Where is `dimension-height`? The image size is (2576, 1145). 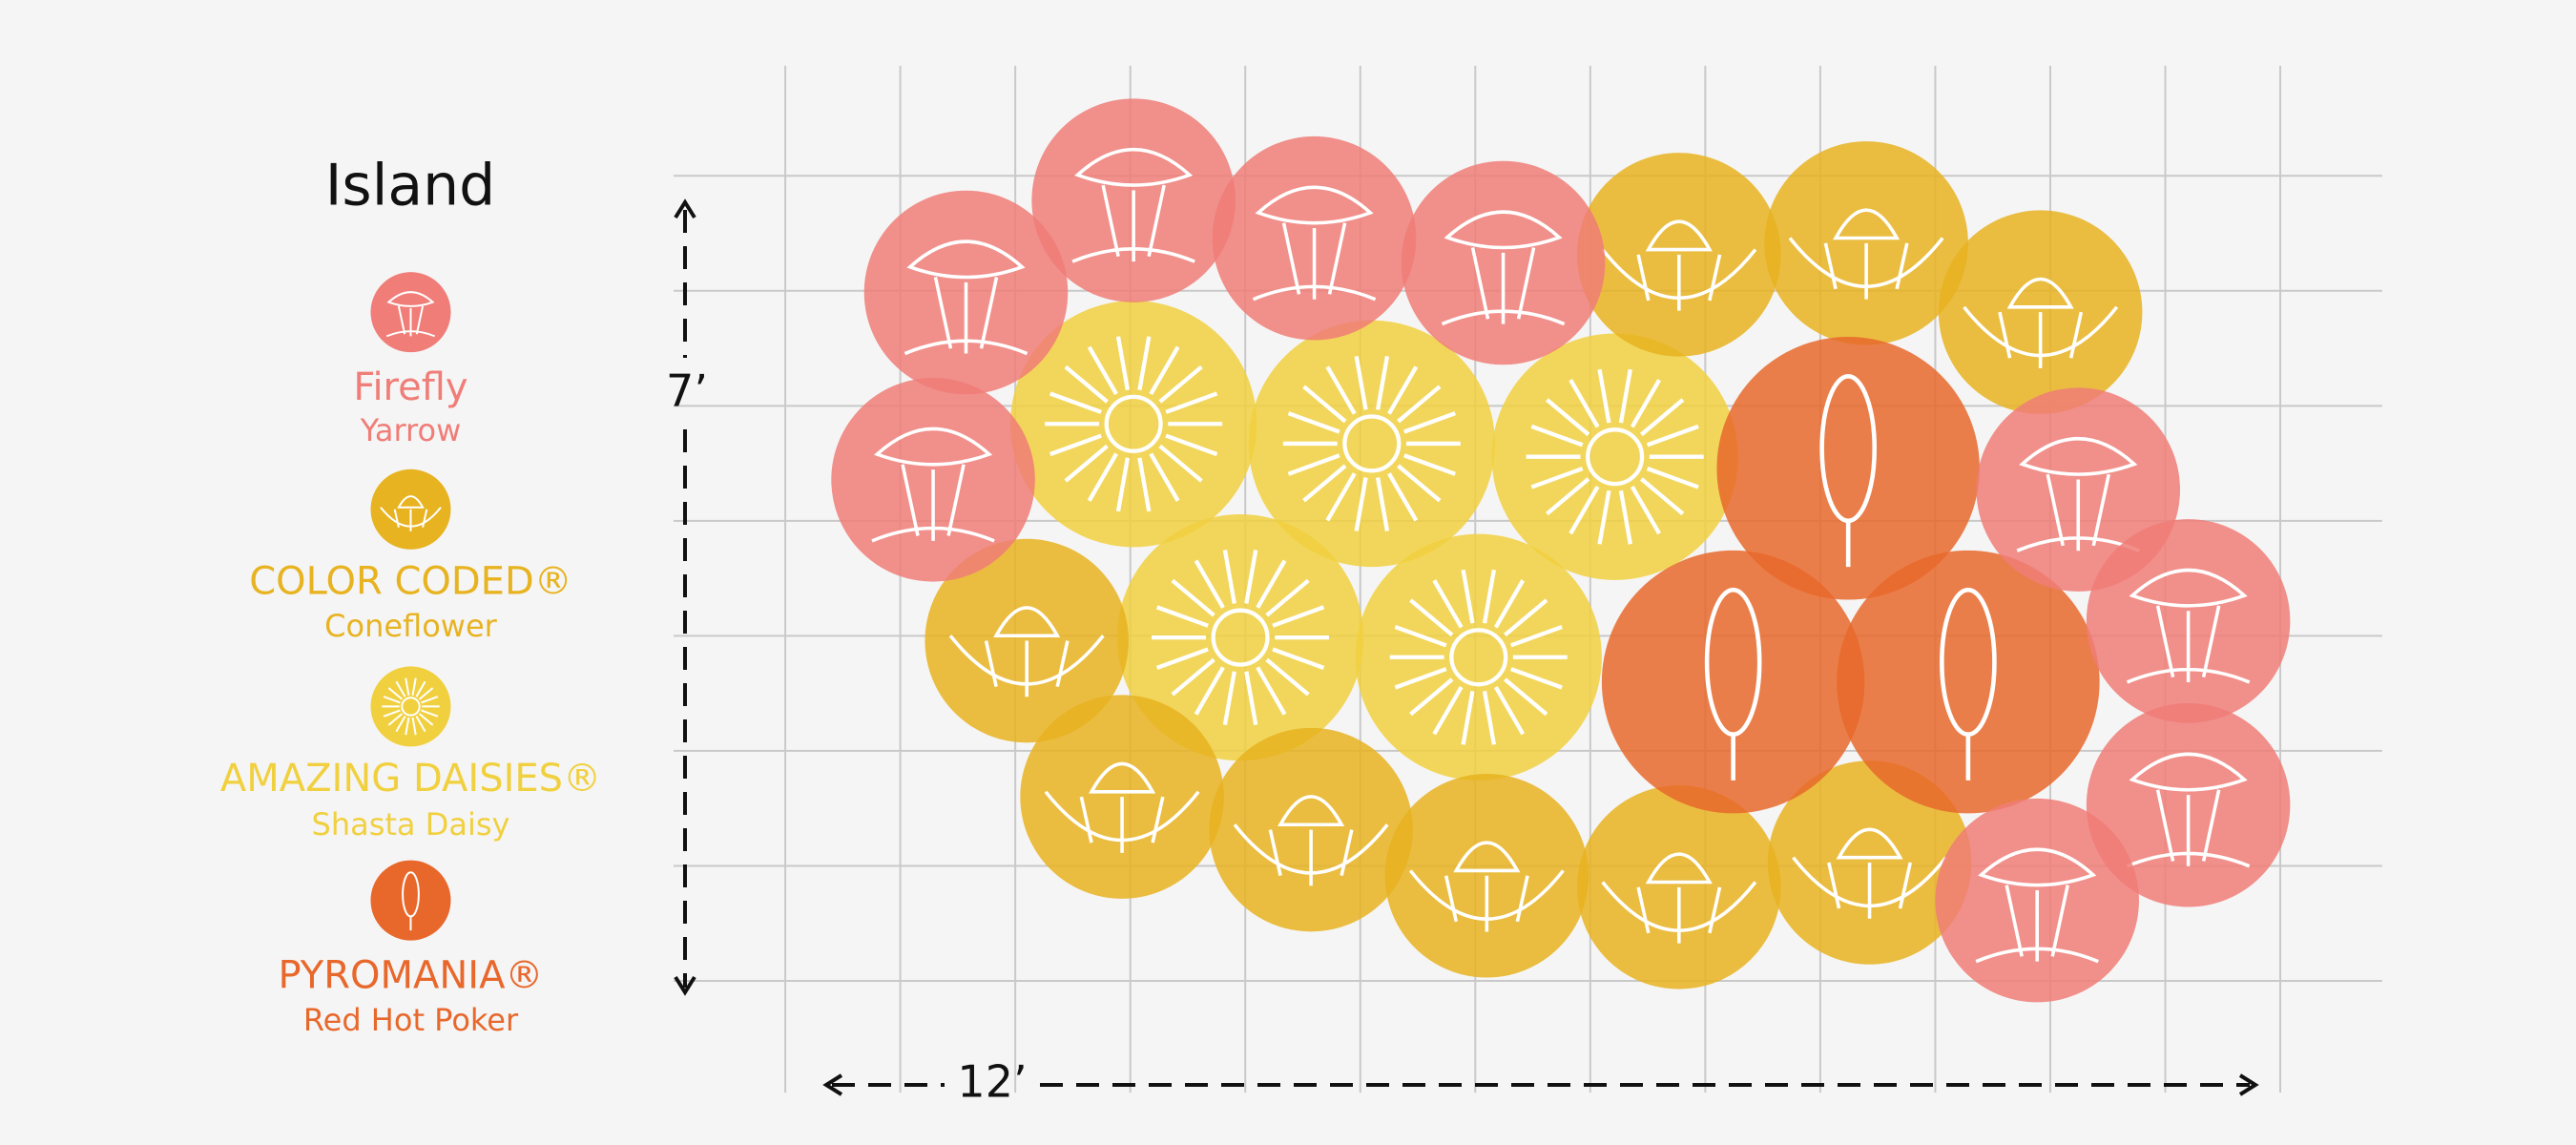
dimension-height is located at coordinates (685, 597).